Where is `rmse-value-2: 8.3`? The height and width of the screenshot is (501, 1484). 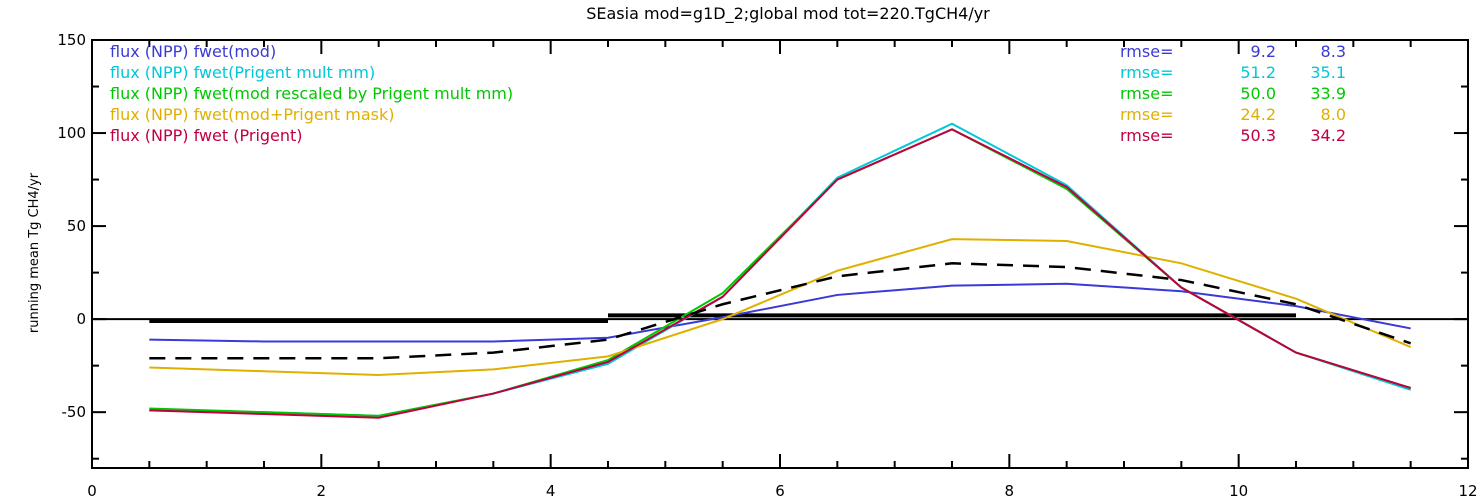 rmse-value-2: 8.3 is located at coordinates (1333, 51).